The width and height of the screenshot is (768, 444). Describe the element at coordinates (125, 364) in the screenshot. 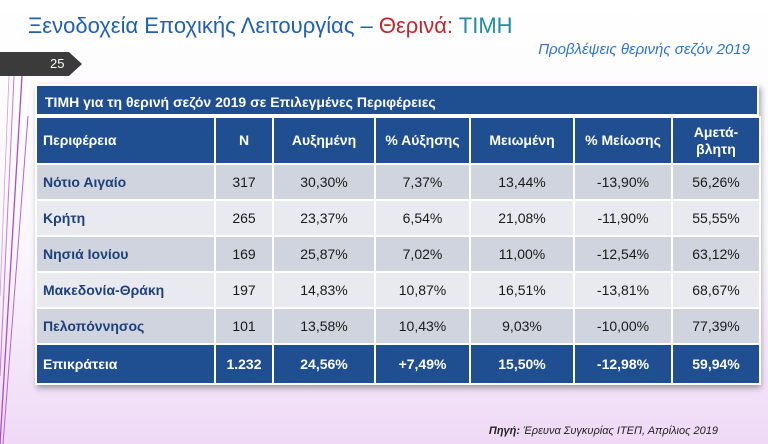

I see `total-region-cell: Επικράτεια` at that location.